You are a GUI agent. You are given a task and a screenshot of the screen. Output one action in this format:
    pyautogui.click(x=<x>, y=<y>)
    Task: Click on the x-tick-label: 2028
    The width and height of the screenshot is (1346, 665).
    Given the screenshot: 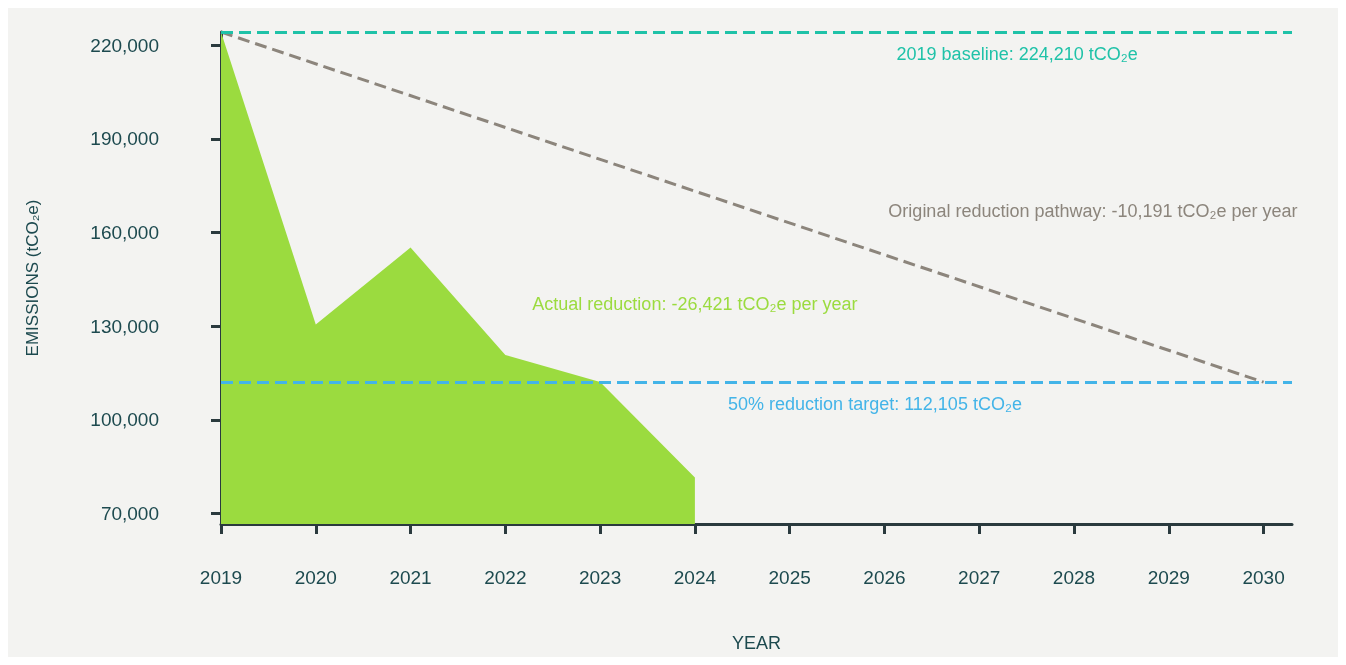 What is the action you would take?
    pyautogui.click(x=1074, y=577)
    